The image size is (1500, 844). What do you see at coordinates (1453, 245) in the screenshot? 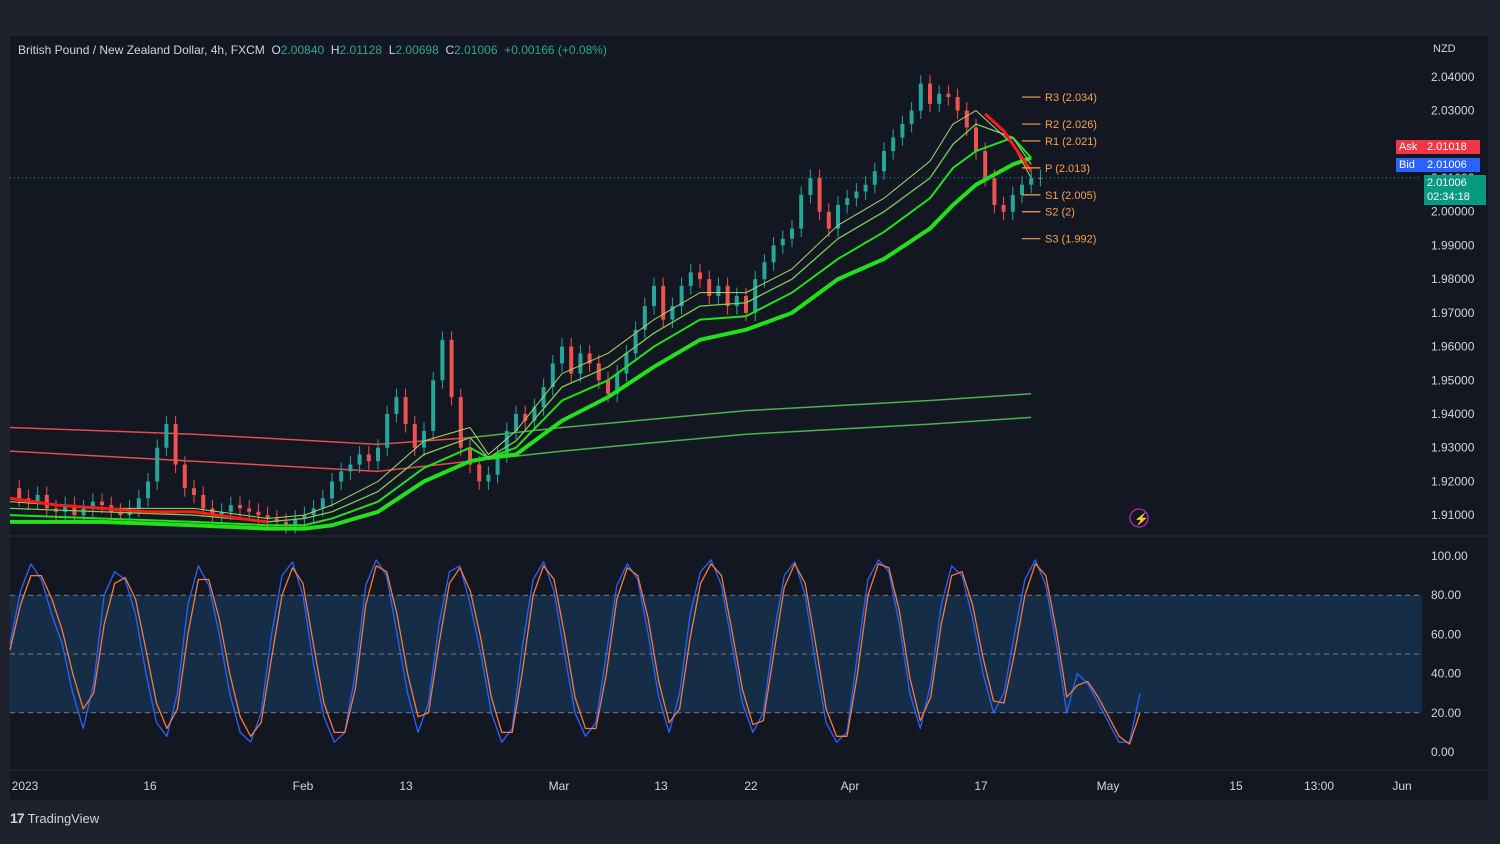
I see `price-tick-label: 1.99000` at bounding box center [1453, 245].